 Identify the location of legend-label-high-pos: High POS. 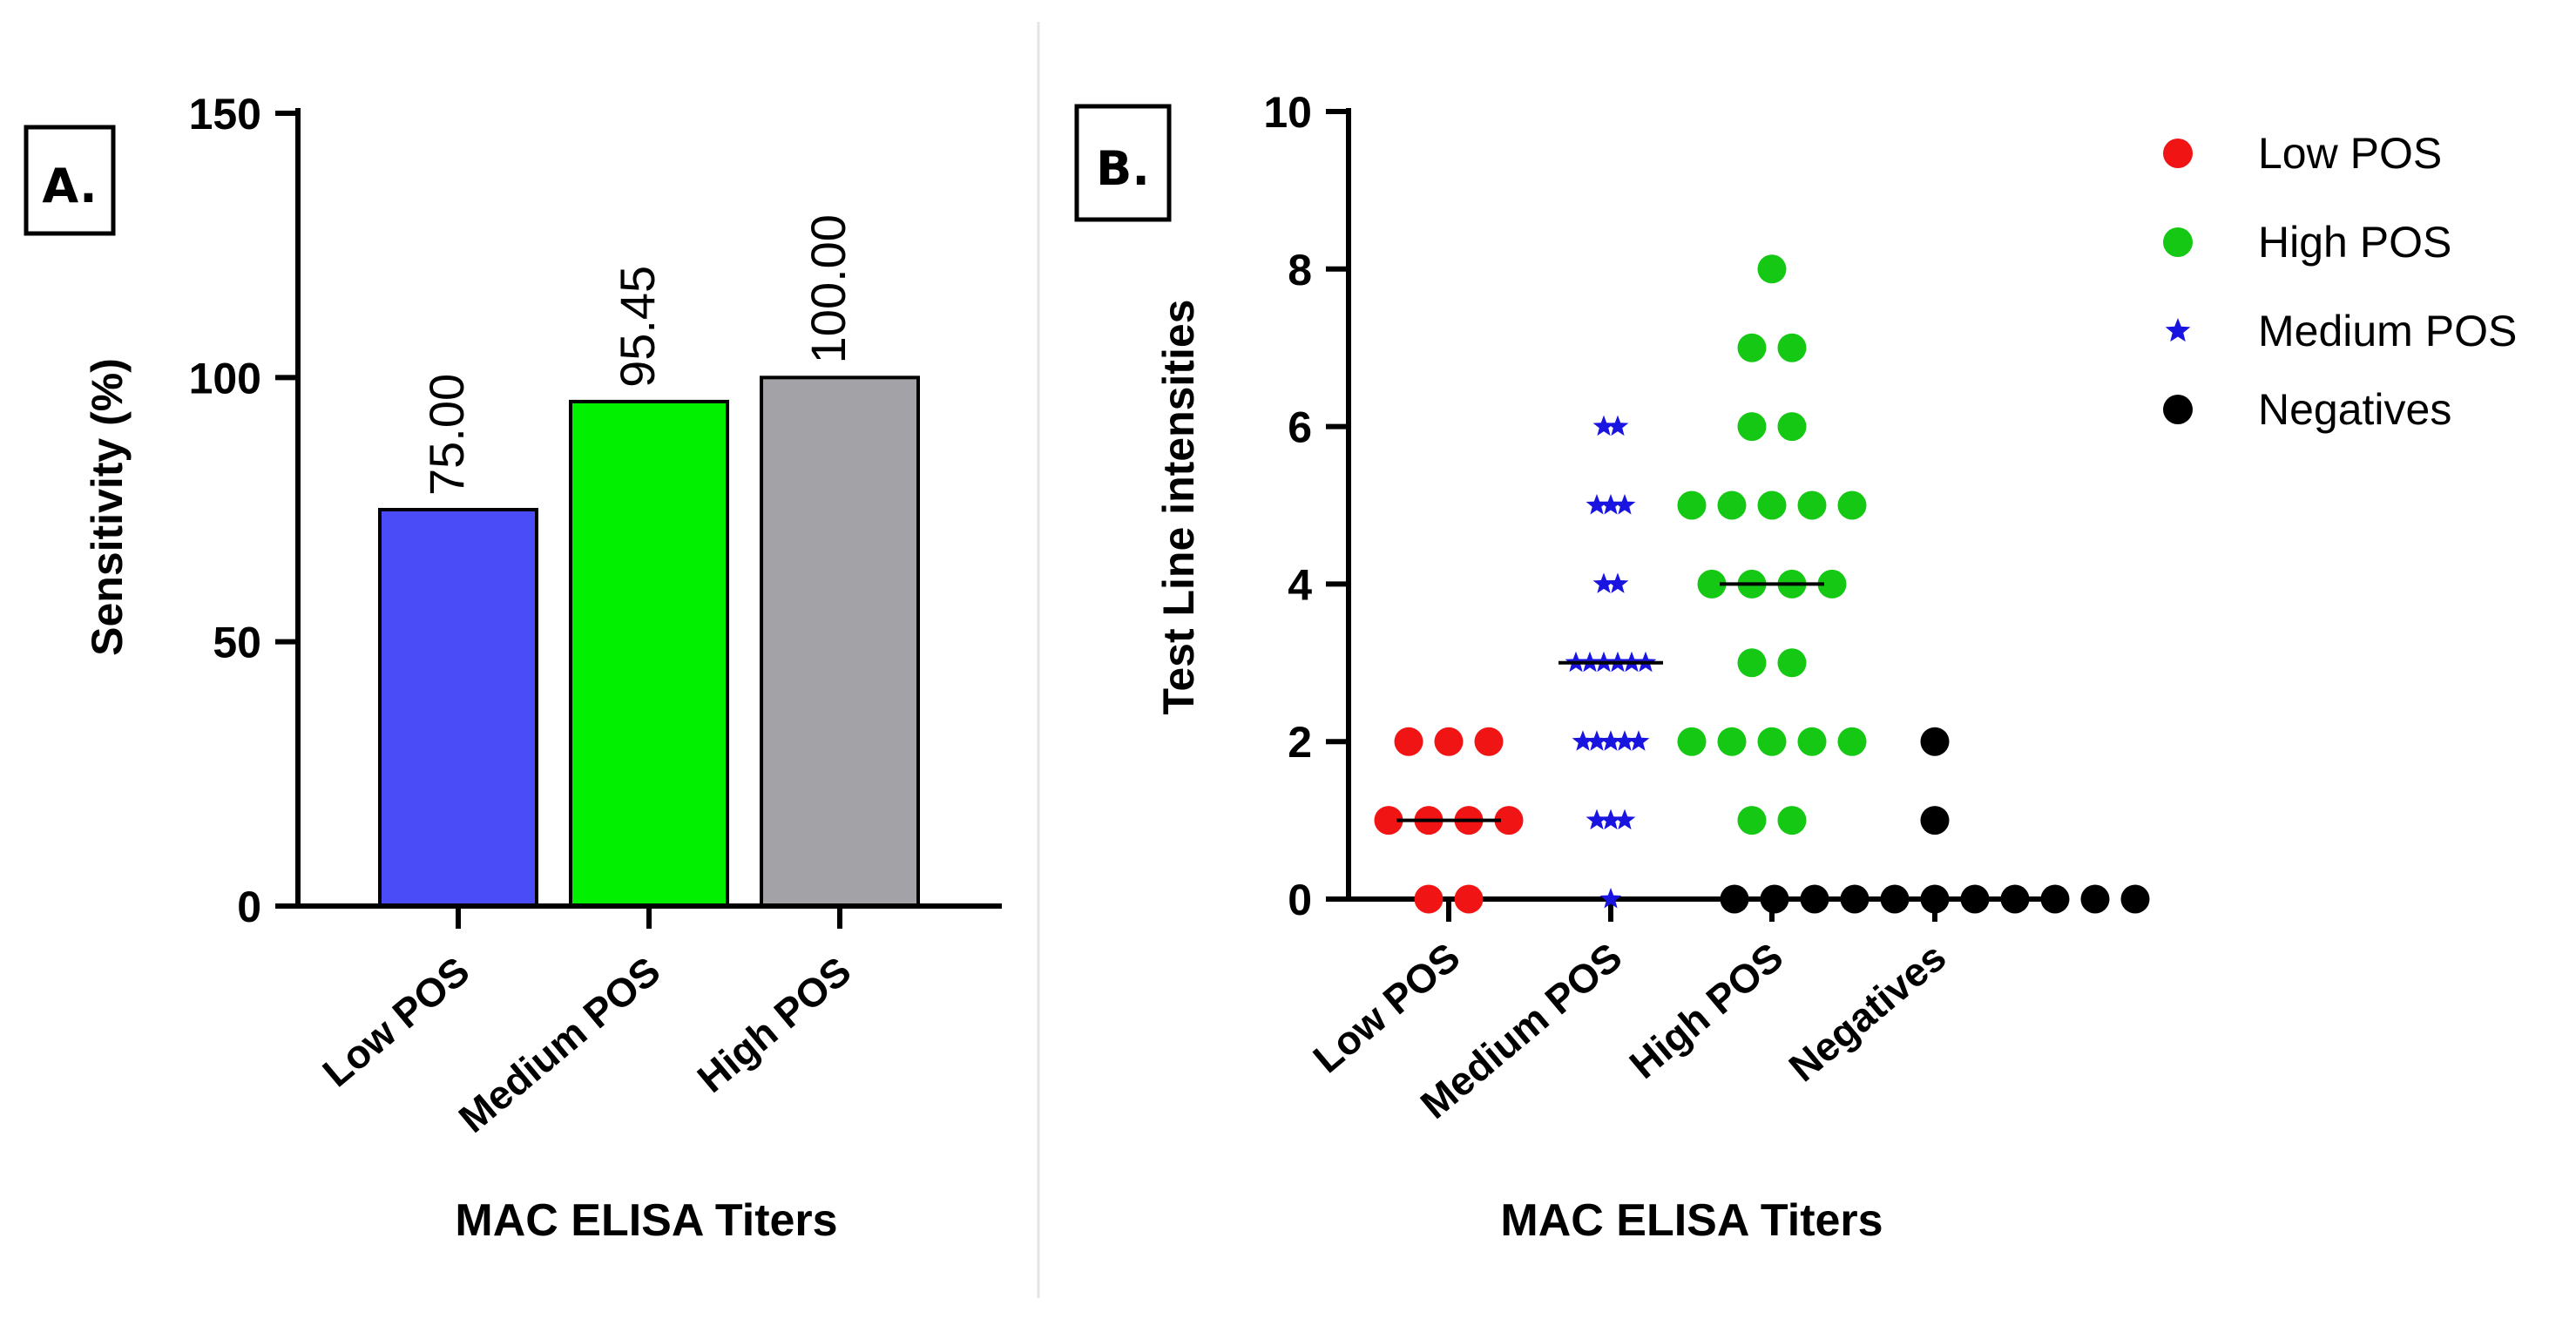
(2354, 242).